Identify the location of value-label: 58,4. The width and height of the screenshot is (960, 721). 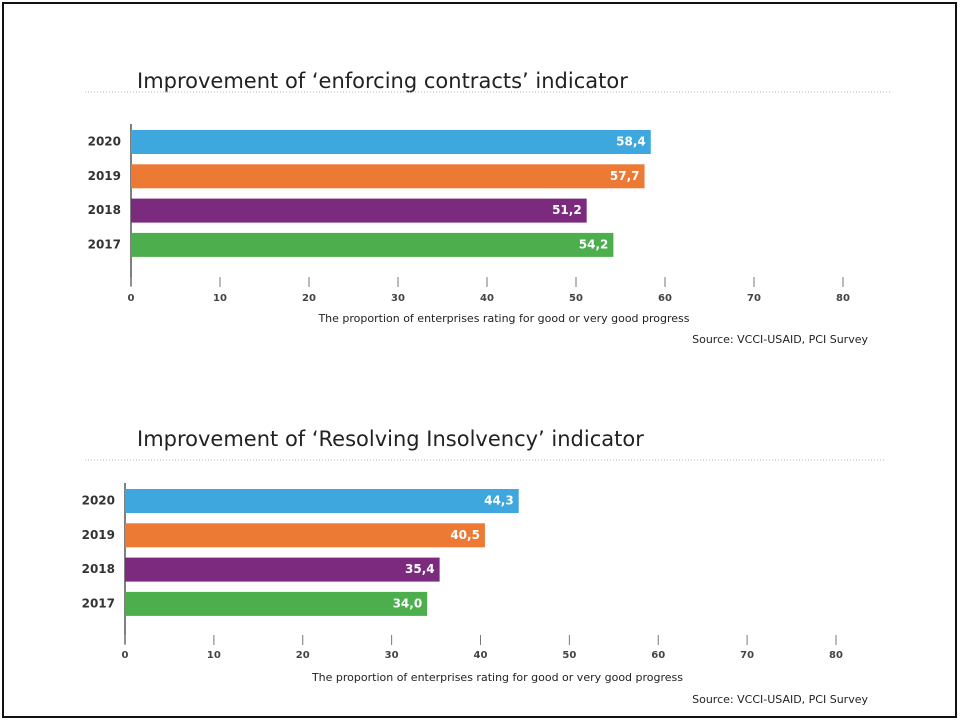
(631, 142).